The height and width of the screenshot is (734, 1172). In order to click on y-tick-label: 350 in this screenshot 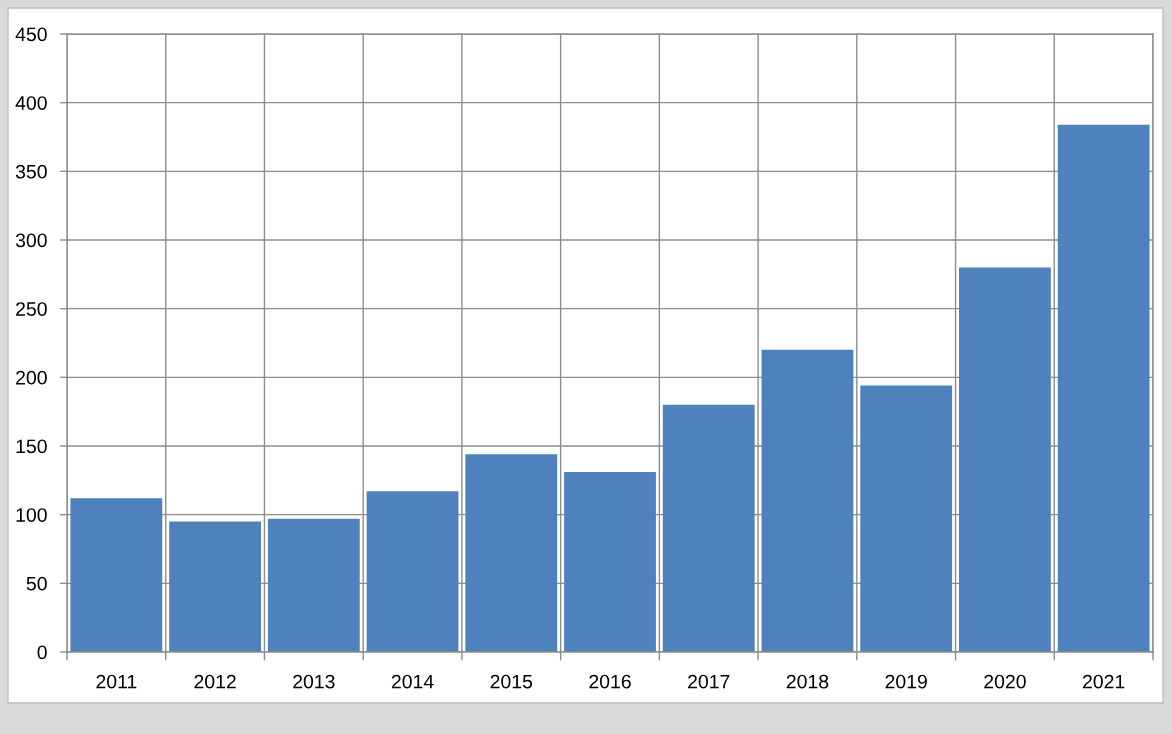, I will do `click(31, 171)`.